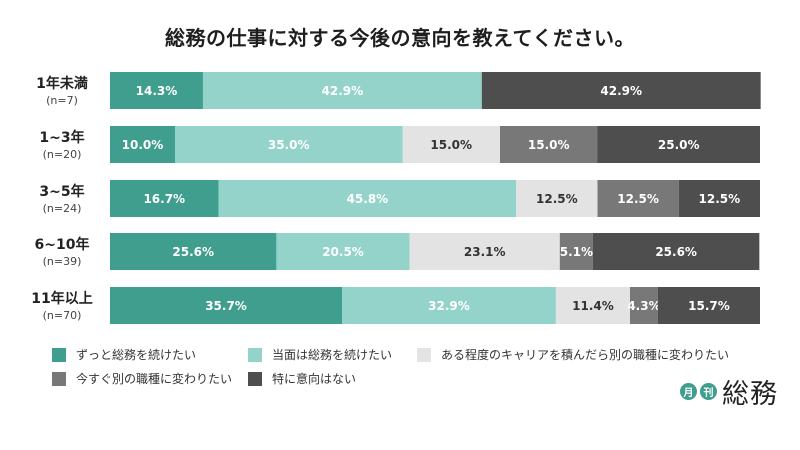  I want to click on chart-title: 総務の仕事に対する今後の意向を教えてください。, so click(400, 38).